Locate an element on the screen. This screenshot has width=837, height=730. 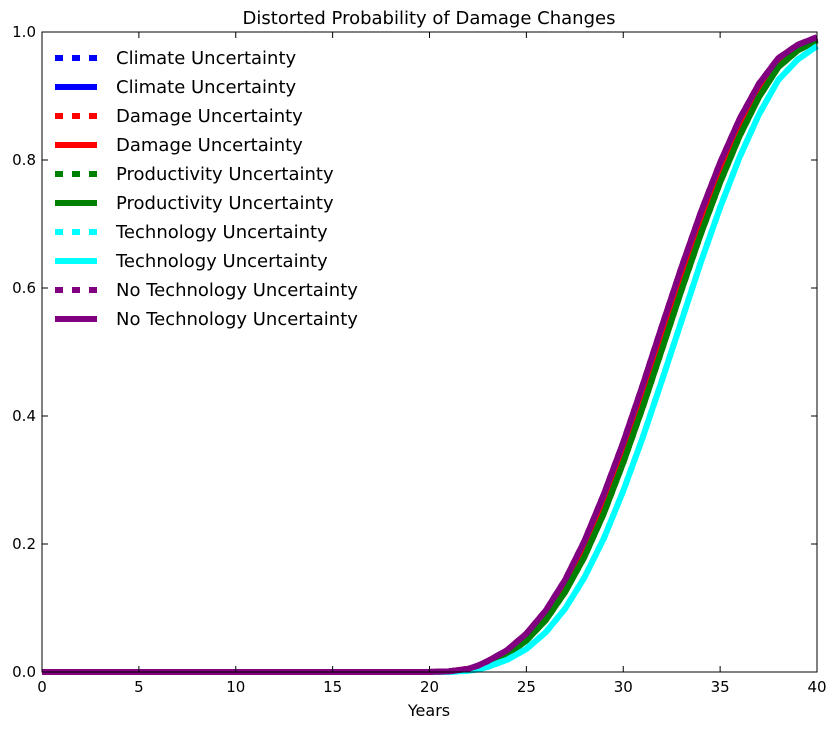
y-tick-label-3: 0.6 is located at coordinates (24, 288).